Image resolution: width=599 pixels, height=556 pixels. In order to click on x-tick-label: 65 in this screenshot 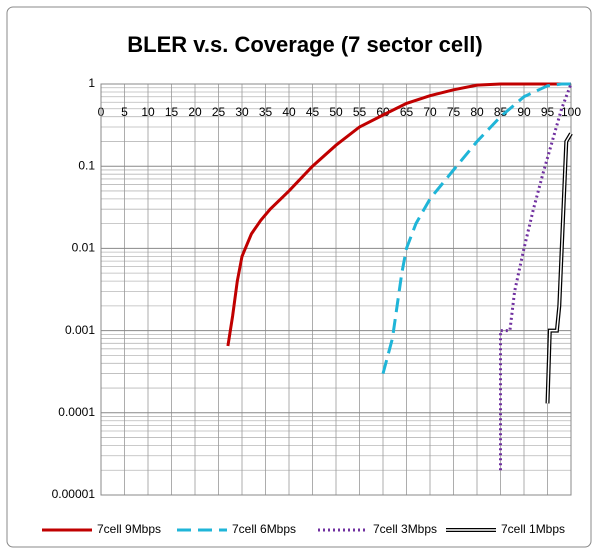, I will do `click(407, 112)`.